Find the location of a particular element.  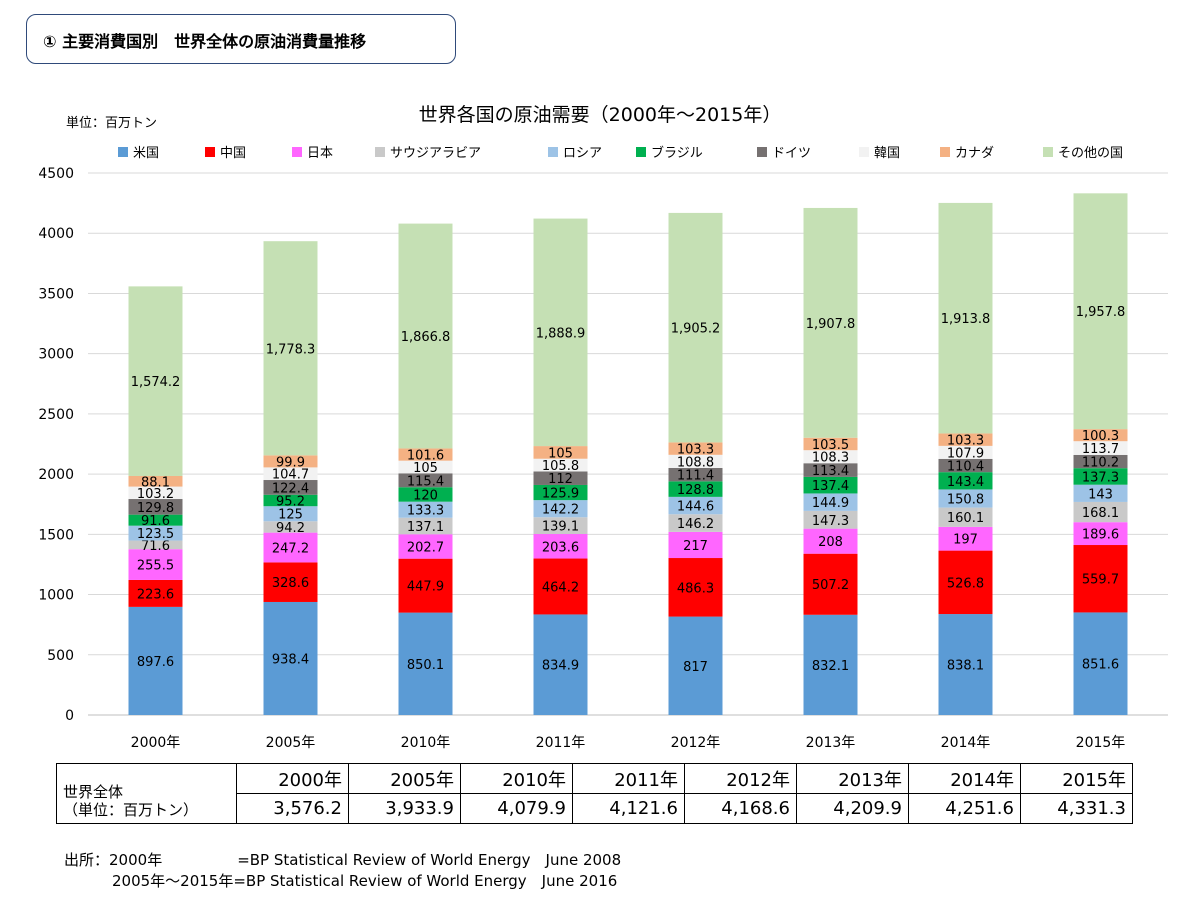

data-label: 197 is located at coordinates (965, 540).